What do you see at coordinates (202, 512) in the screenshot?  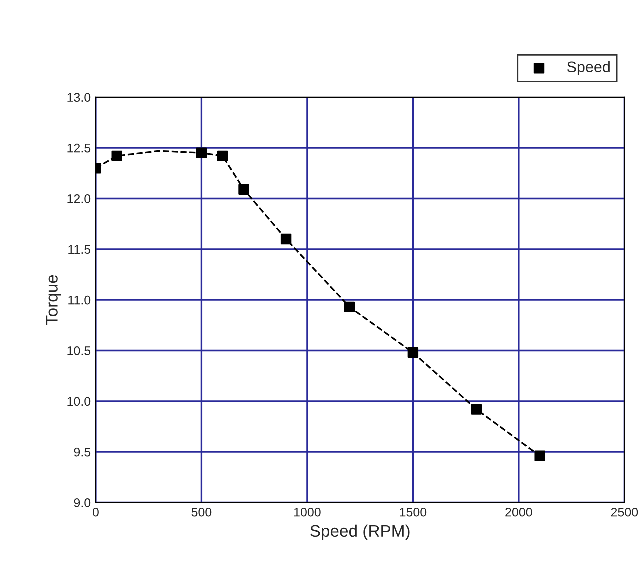 I see `x-tick-label: 500` at bounding box center [202, 512].